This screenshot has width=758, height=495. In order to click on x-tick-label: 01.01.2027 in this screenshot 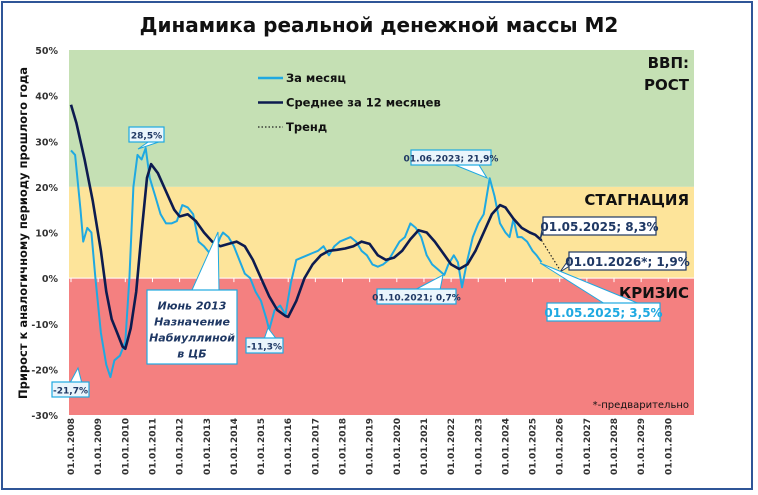, I will do `click(588, 446)`.